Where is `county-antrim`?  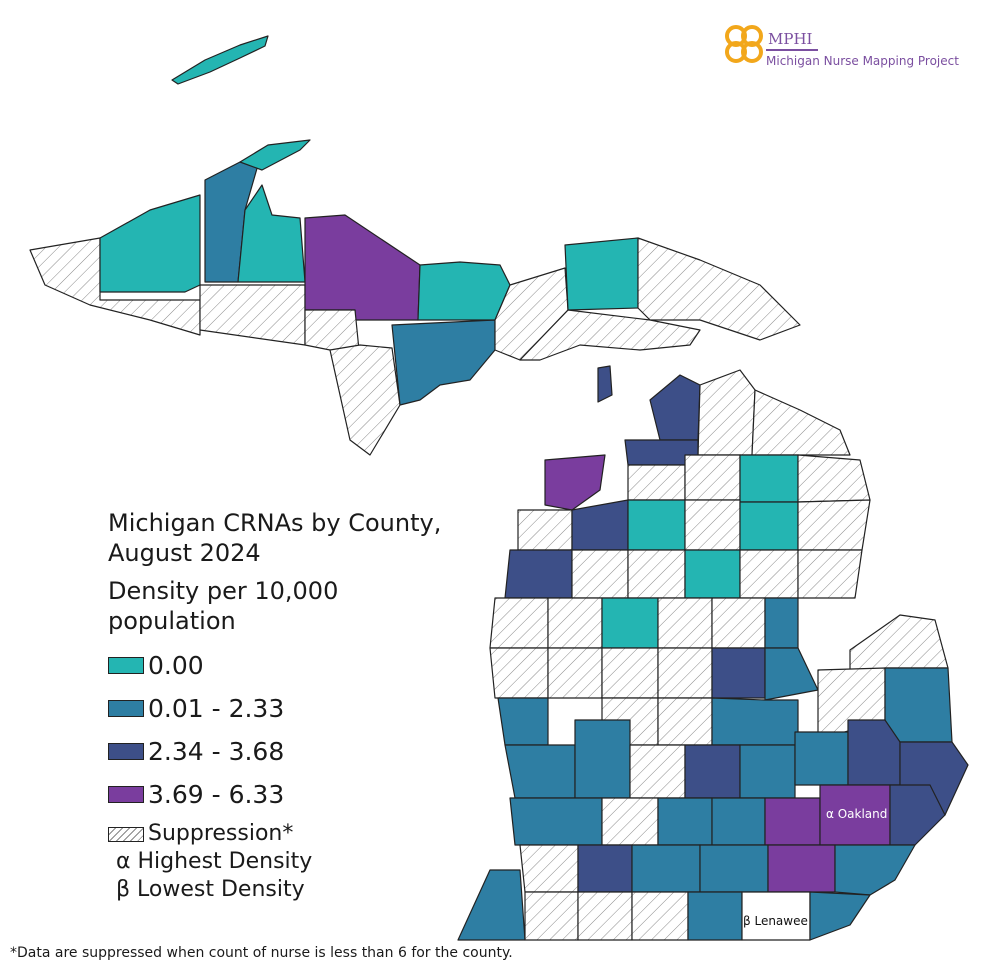 county-antrim is located at coordinates (656, 482).